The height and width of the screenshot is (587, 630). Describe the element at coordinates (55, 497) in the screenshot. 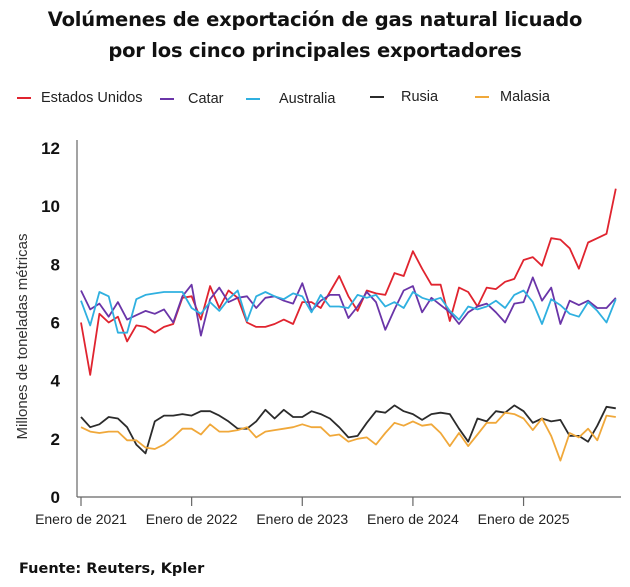

I see `y-tick-label: 0` at that location.